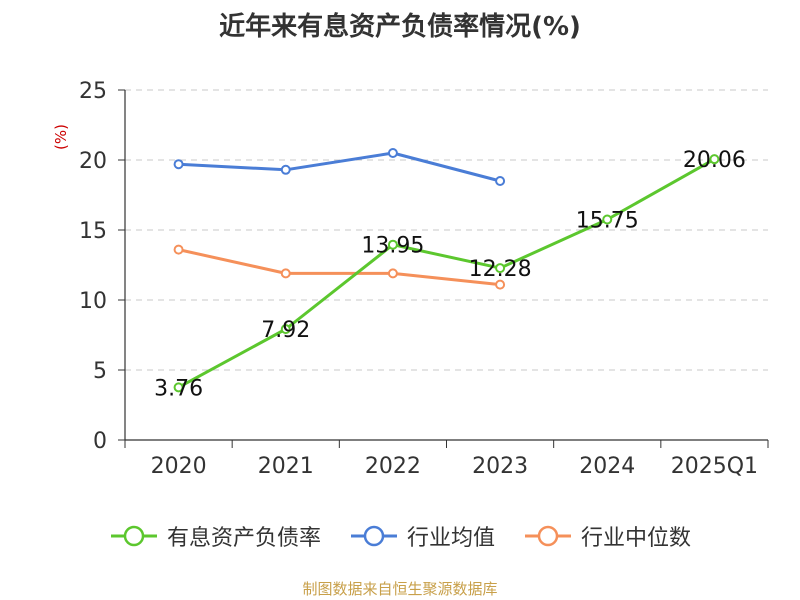  I want to click on legend-marker-debt-ratio, so click(133, 536).